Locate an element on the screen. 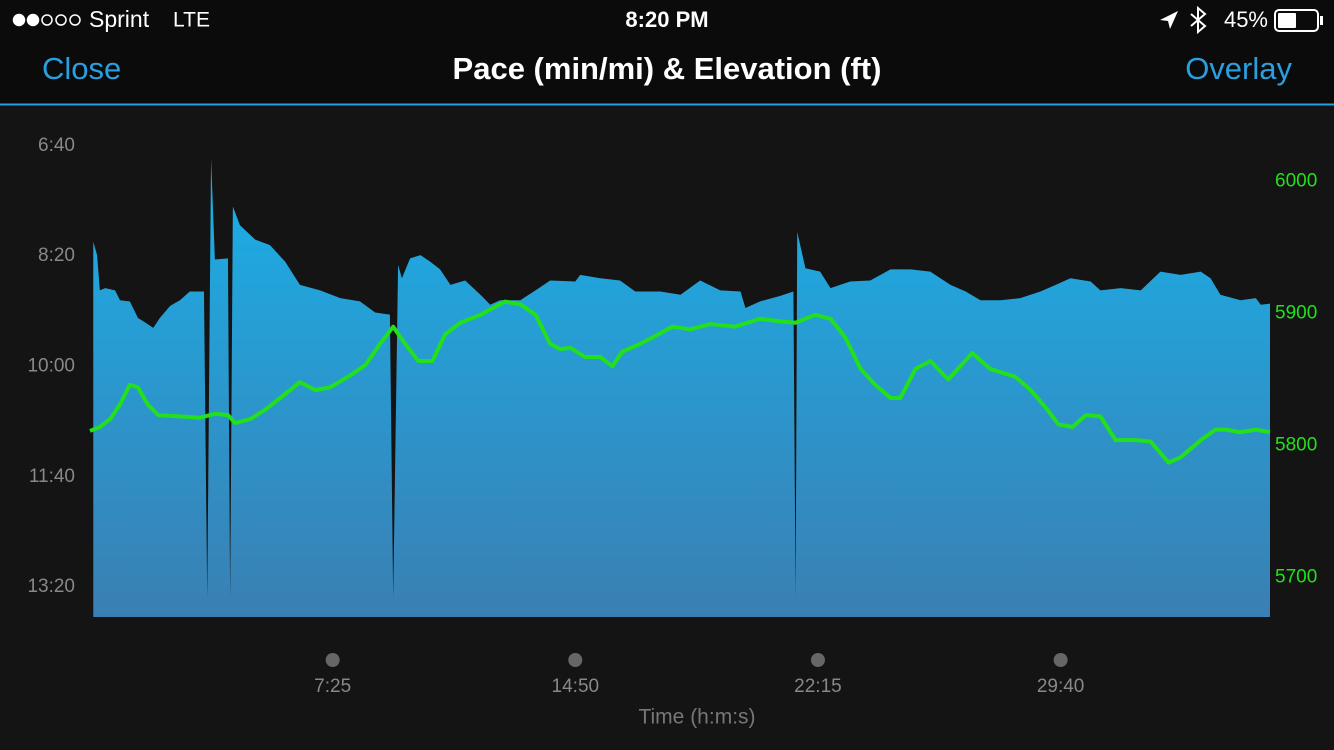  x-tick-label: 7:25 is located at coordinates (332, 686).